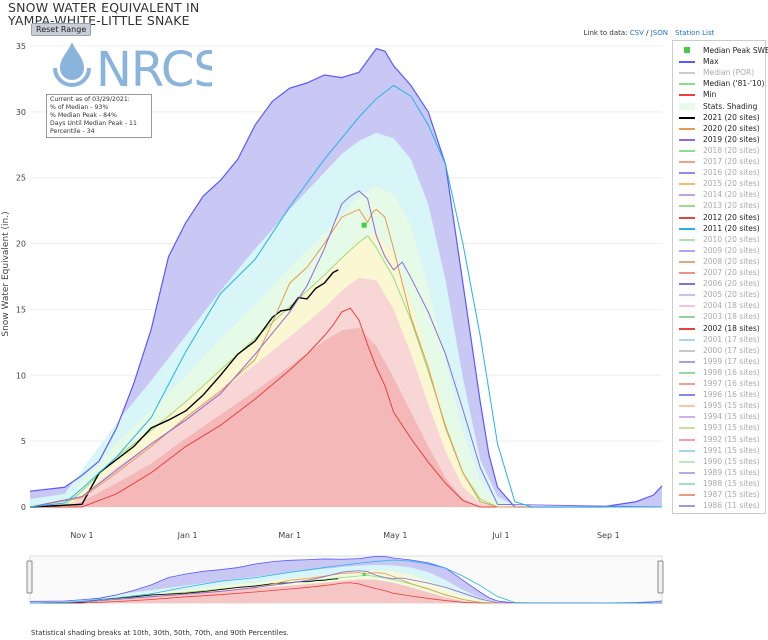 This screenshot has width=768, height=640. I want to click on legend-label: 2009 (20 sites), so click(731, 250).